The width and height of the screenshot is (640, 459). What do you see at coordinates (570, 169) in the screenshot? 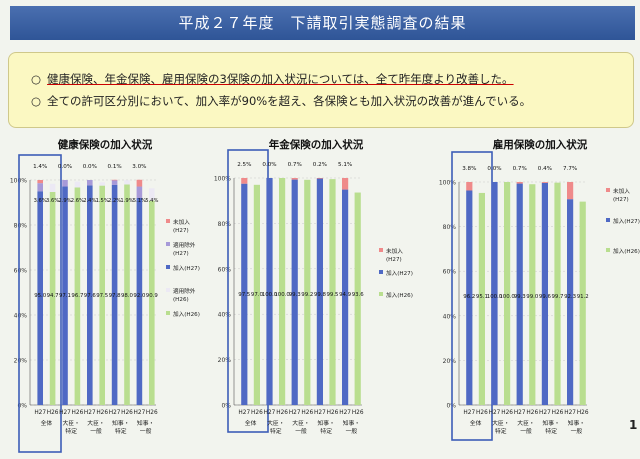
I see `pct-label-top: 7.7%` at bounding box center [570, 169].